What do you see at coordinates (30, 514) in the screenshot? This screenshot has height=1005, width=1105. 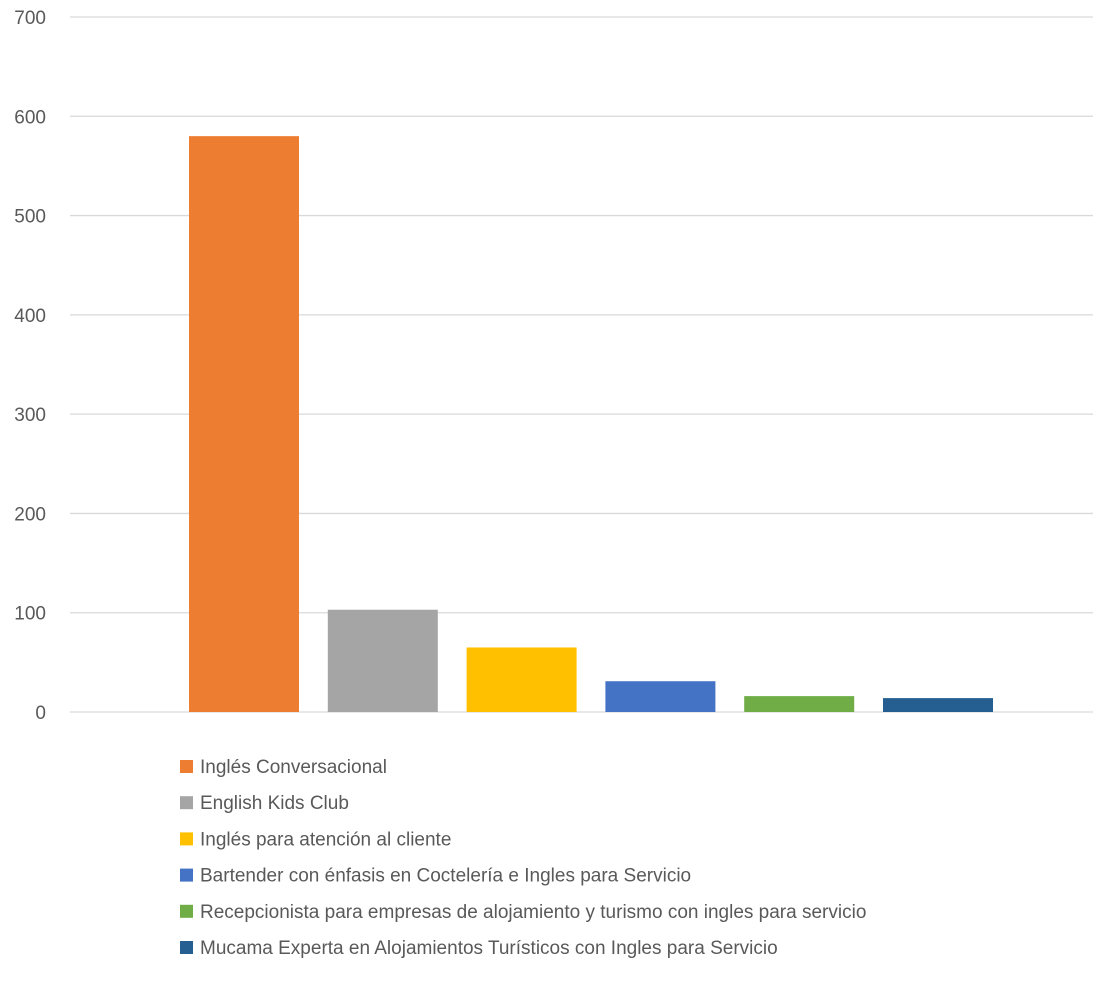 I see `y-tick-label: 200` at bounding box center [30, 514].